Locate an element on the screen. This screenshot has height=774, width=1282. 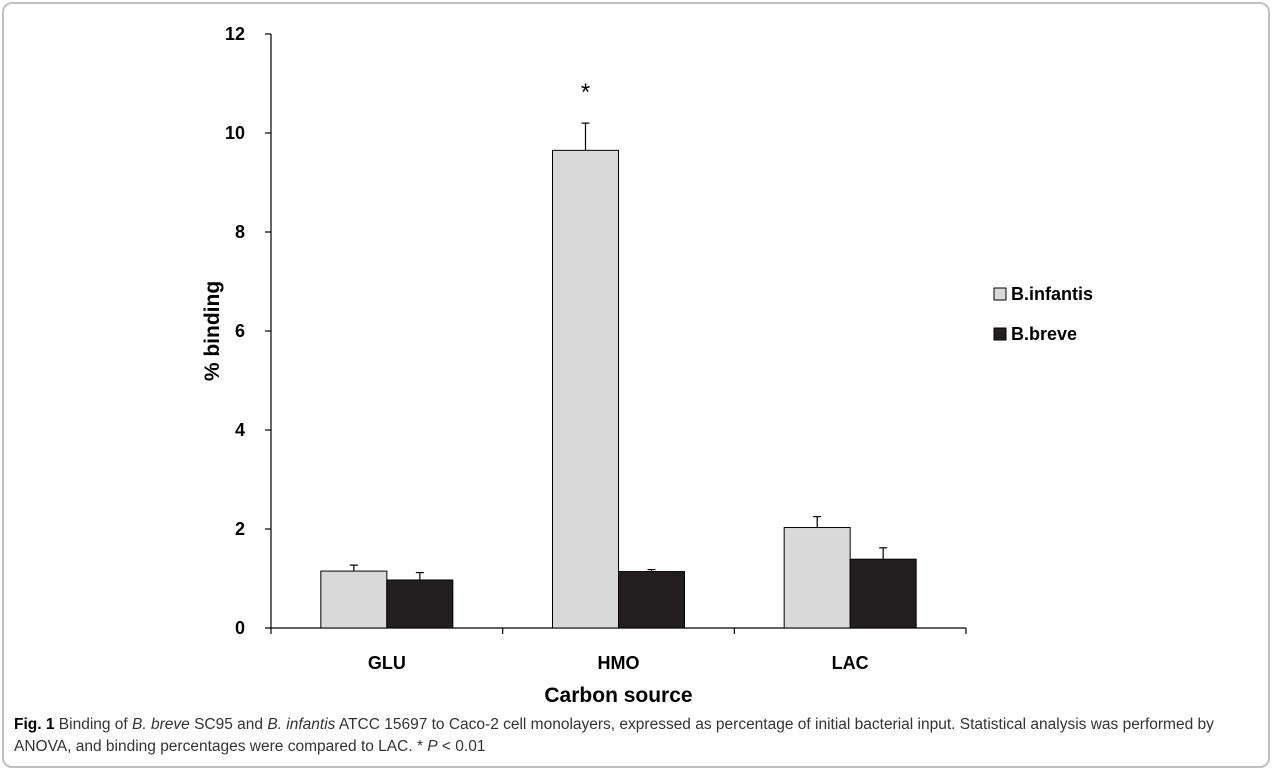
legend-label: B.breve is located at coordinates (1044, 334).